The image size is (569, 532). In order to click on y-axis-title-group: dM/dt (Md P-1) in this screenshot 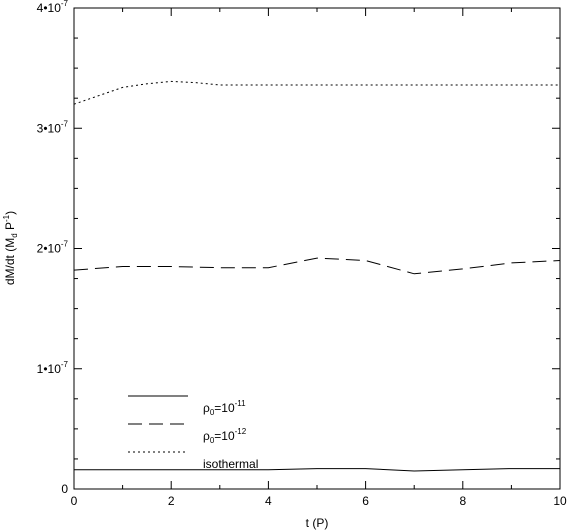, I will do `click(10, 248)`.